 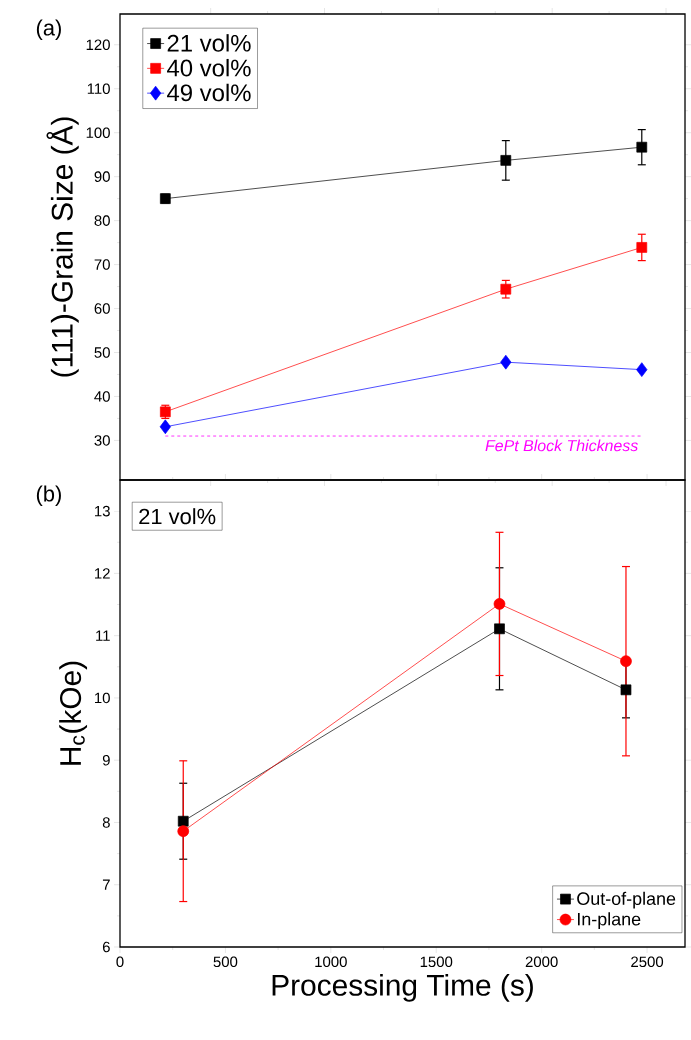 What do you see at coordinates (102, 176) in the screenshot?
I see `y-tick-label: 90` at bounding box center [102, 176].